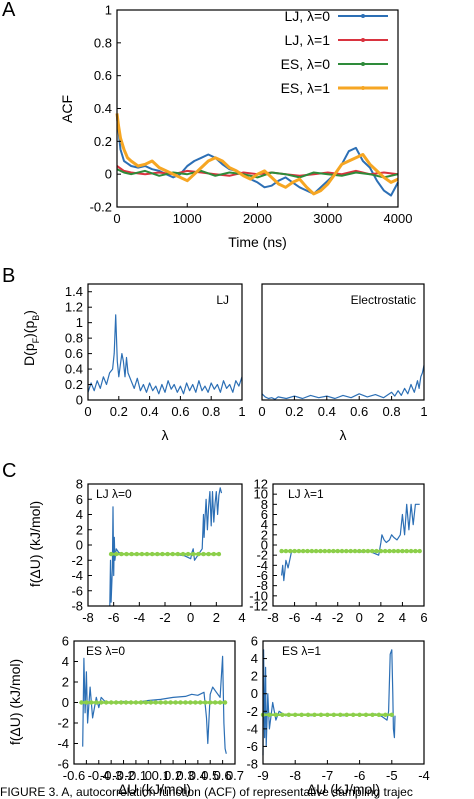 The height and width of the screenshot is (799, 474). I want to click on y-tick-label-C2-1: -10, so click(258, 595).